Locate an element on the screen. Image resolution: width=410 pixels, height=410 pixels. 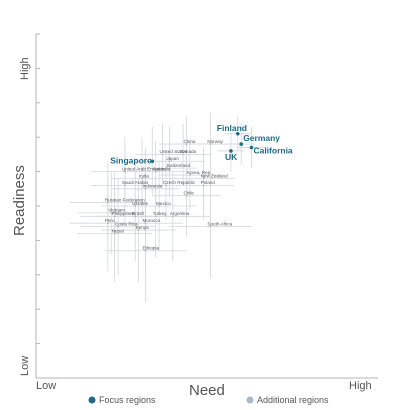
point-label-vietnam: Vietnam is located at coordinates (116, 210).